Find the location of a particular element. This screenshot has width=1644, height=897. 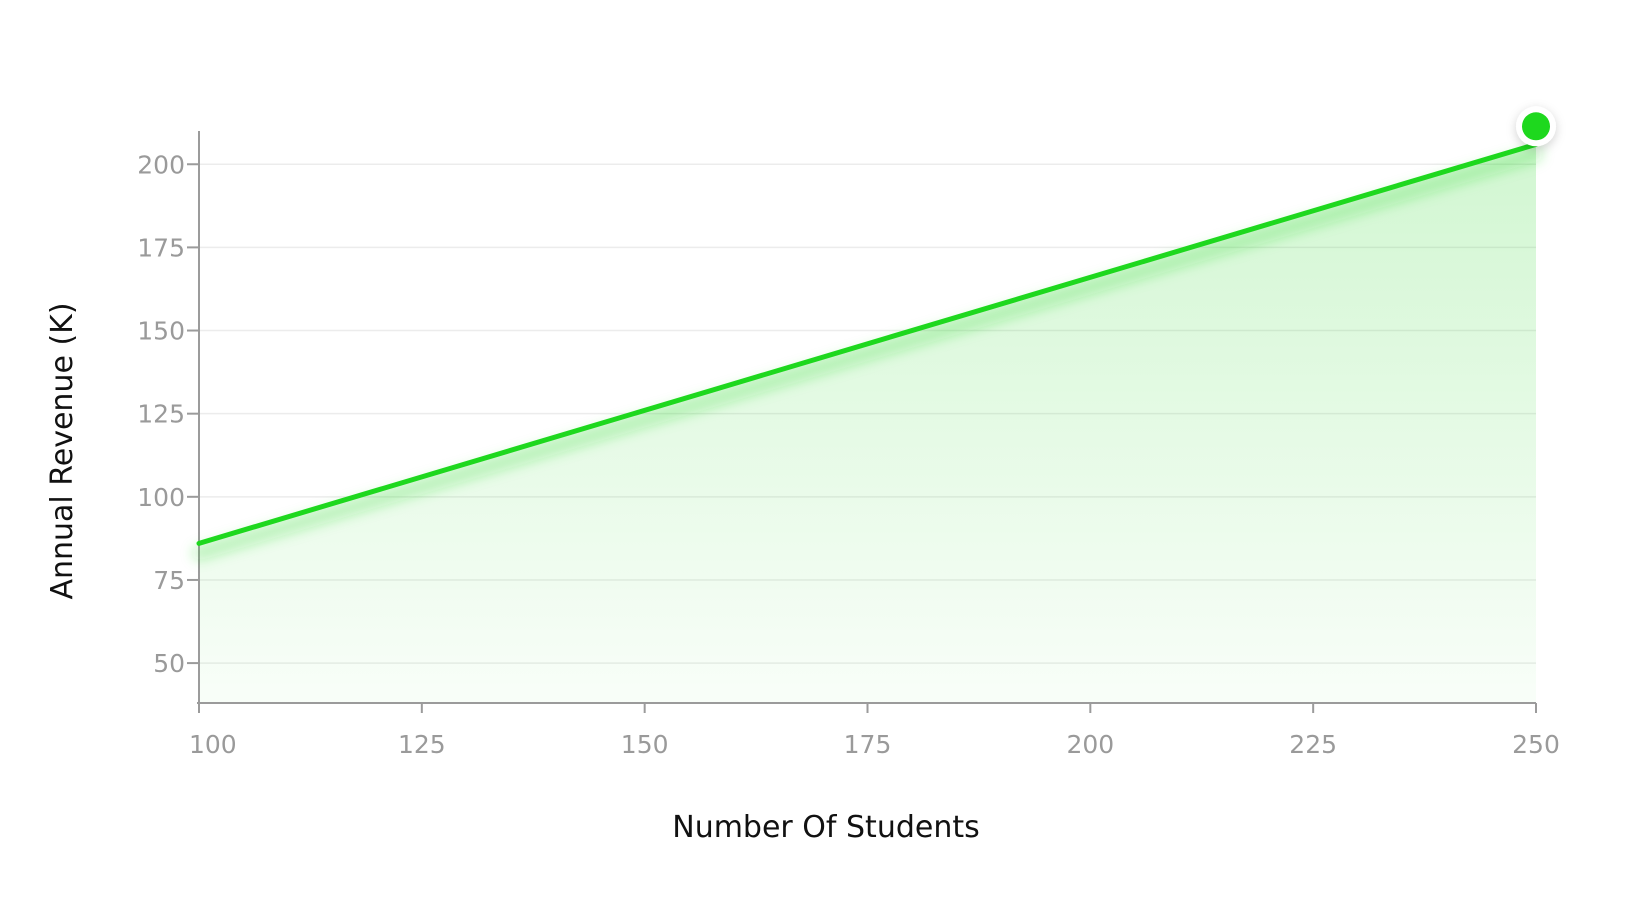

y-axis-title: Annual Revenue (K) is located at coordinates (62, 450).